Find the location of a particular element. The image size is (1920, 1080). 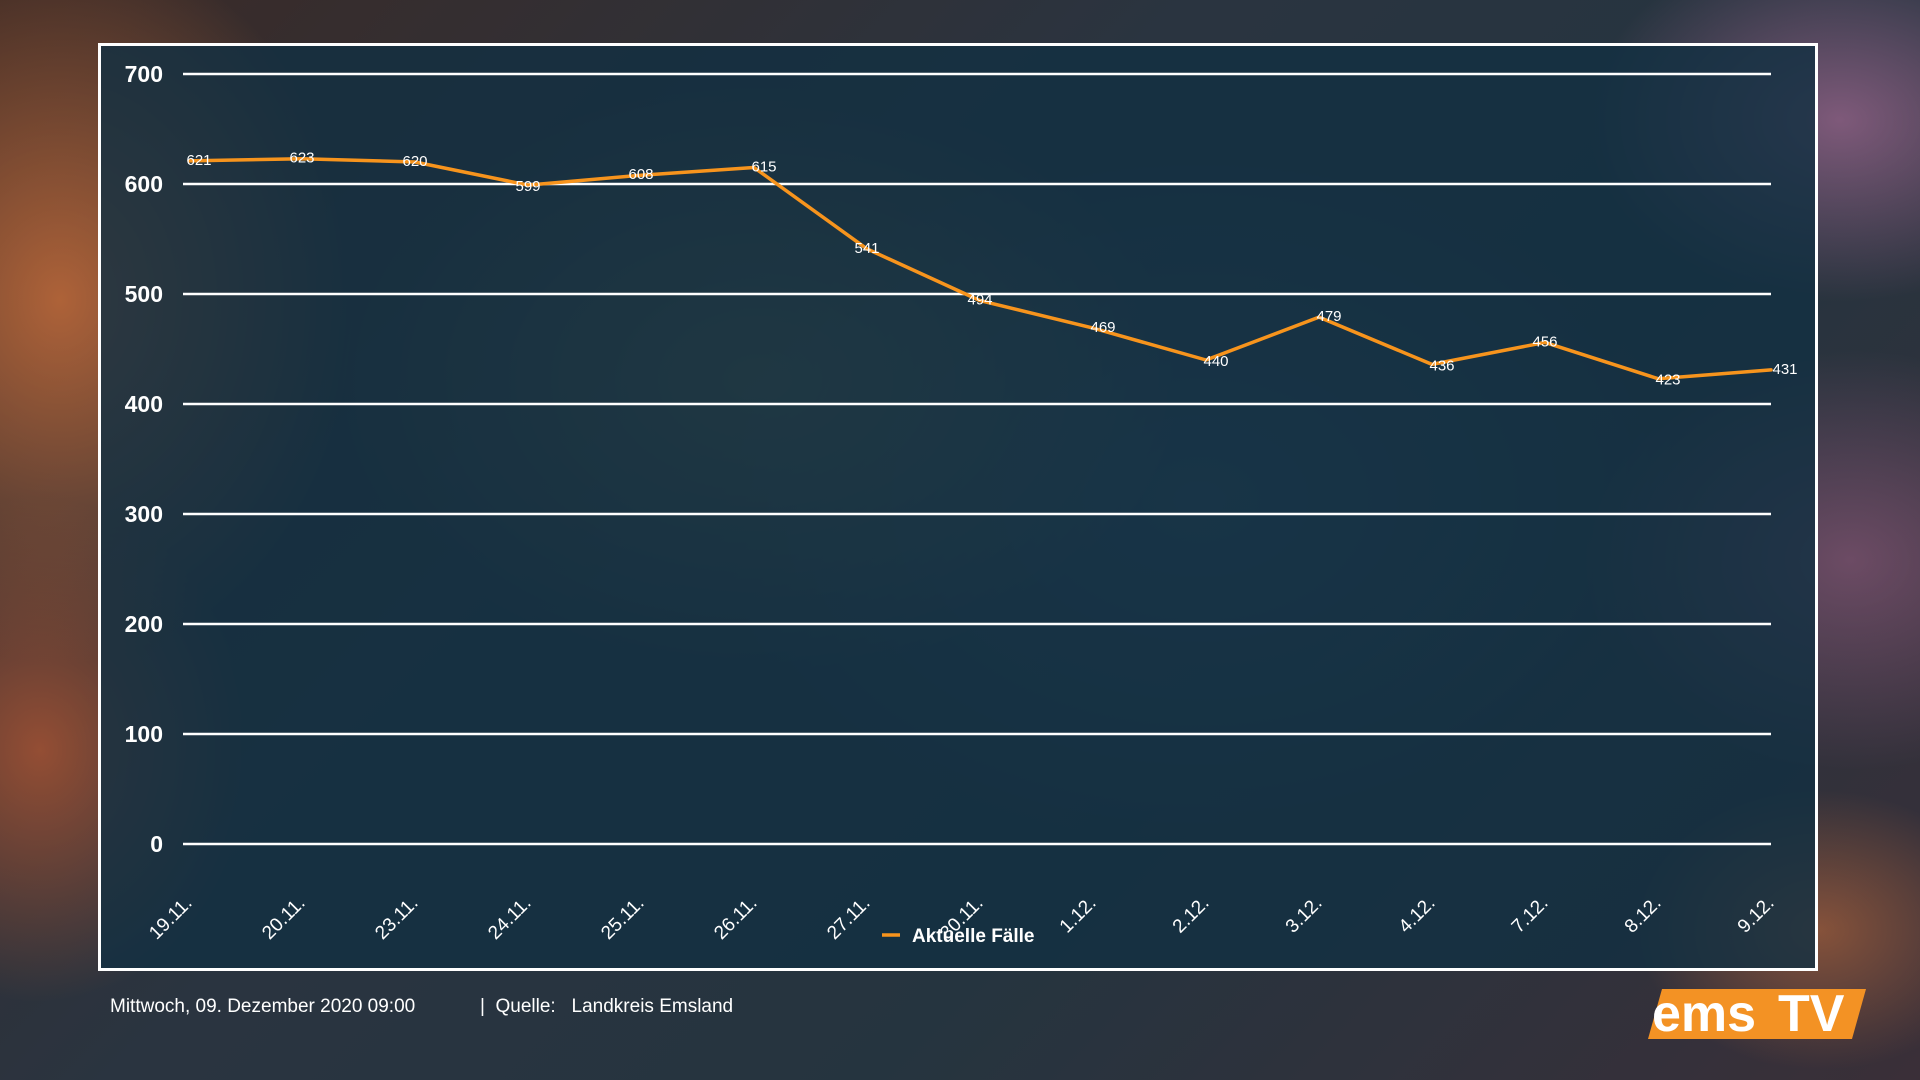

x-tick-label: 1.12. is located at coordinates (1078, 915).